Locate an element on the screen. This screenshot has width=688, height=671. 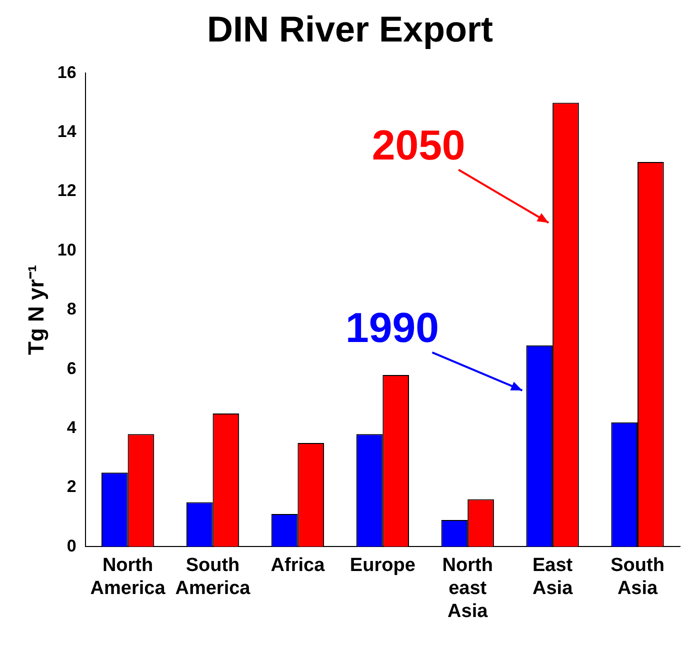
y-axis-title: Tg N yr⁻¹ is located at coordinates (35, 309).